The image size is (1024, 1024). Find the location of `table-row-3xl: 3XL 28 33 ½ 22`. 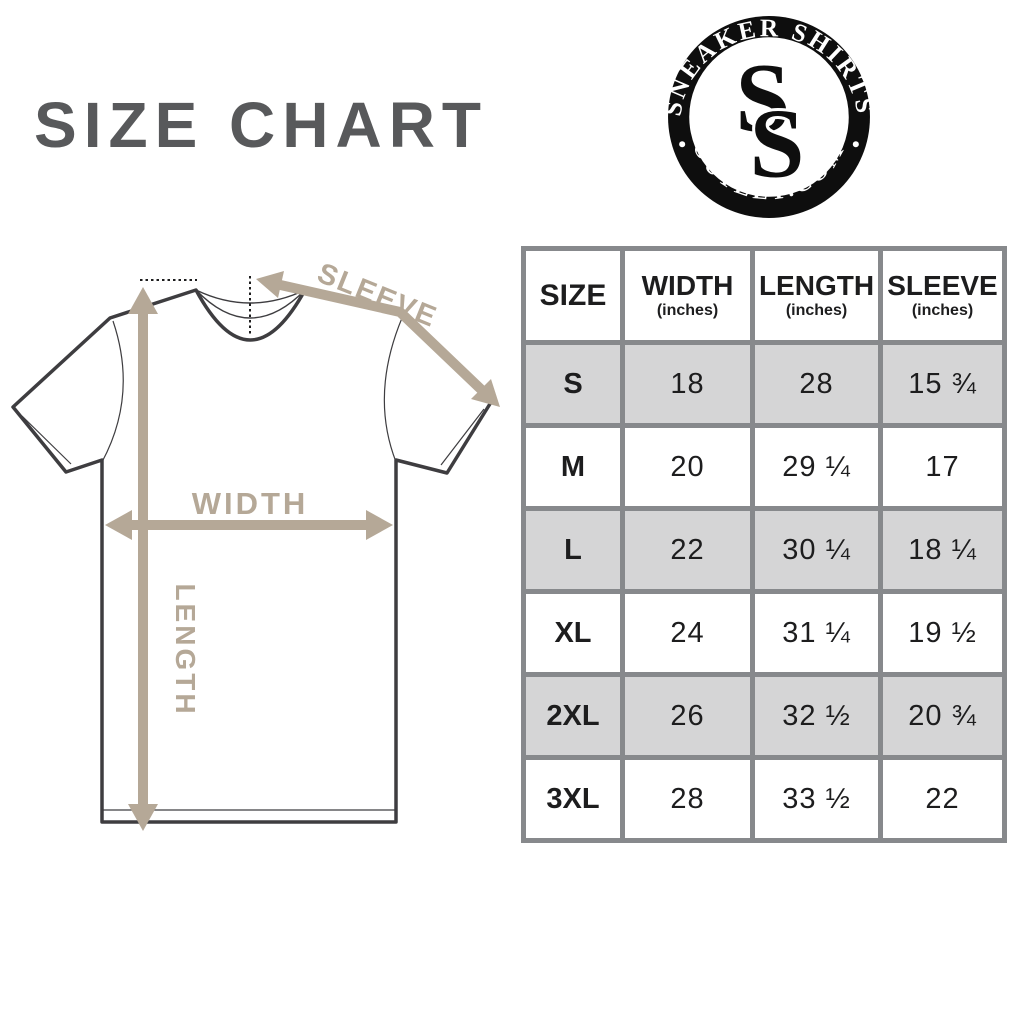

table-row-3xl: 3XL 28 33 ½ 22 is located at coordinates (764, 799).